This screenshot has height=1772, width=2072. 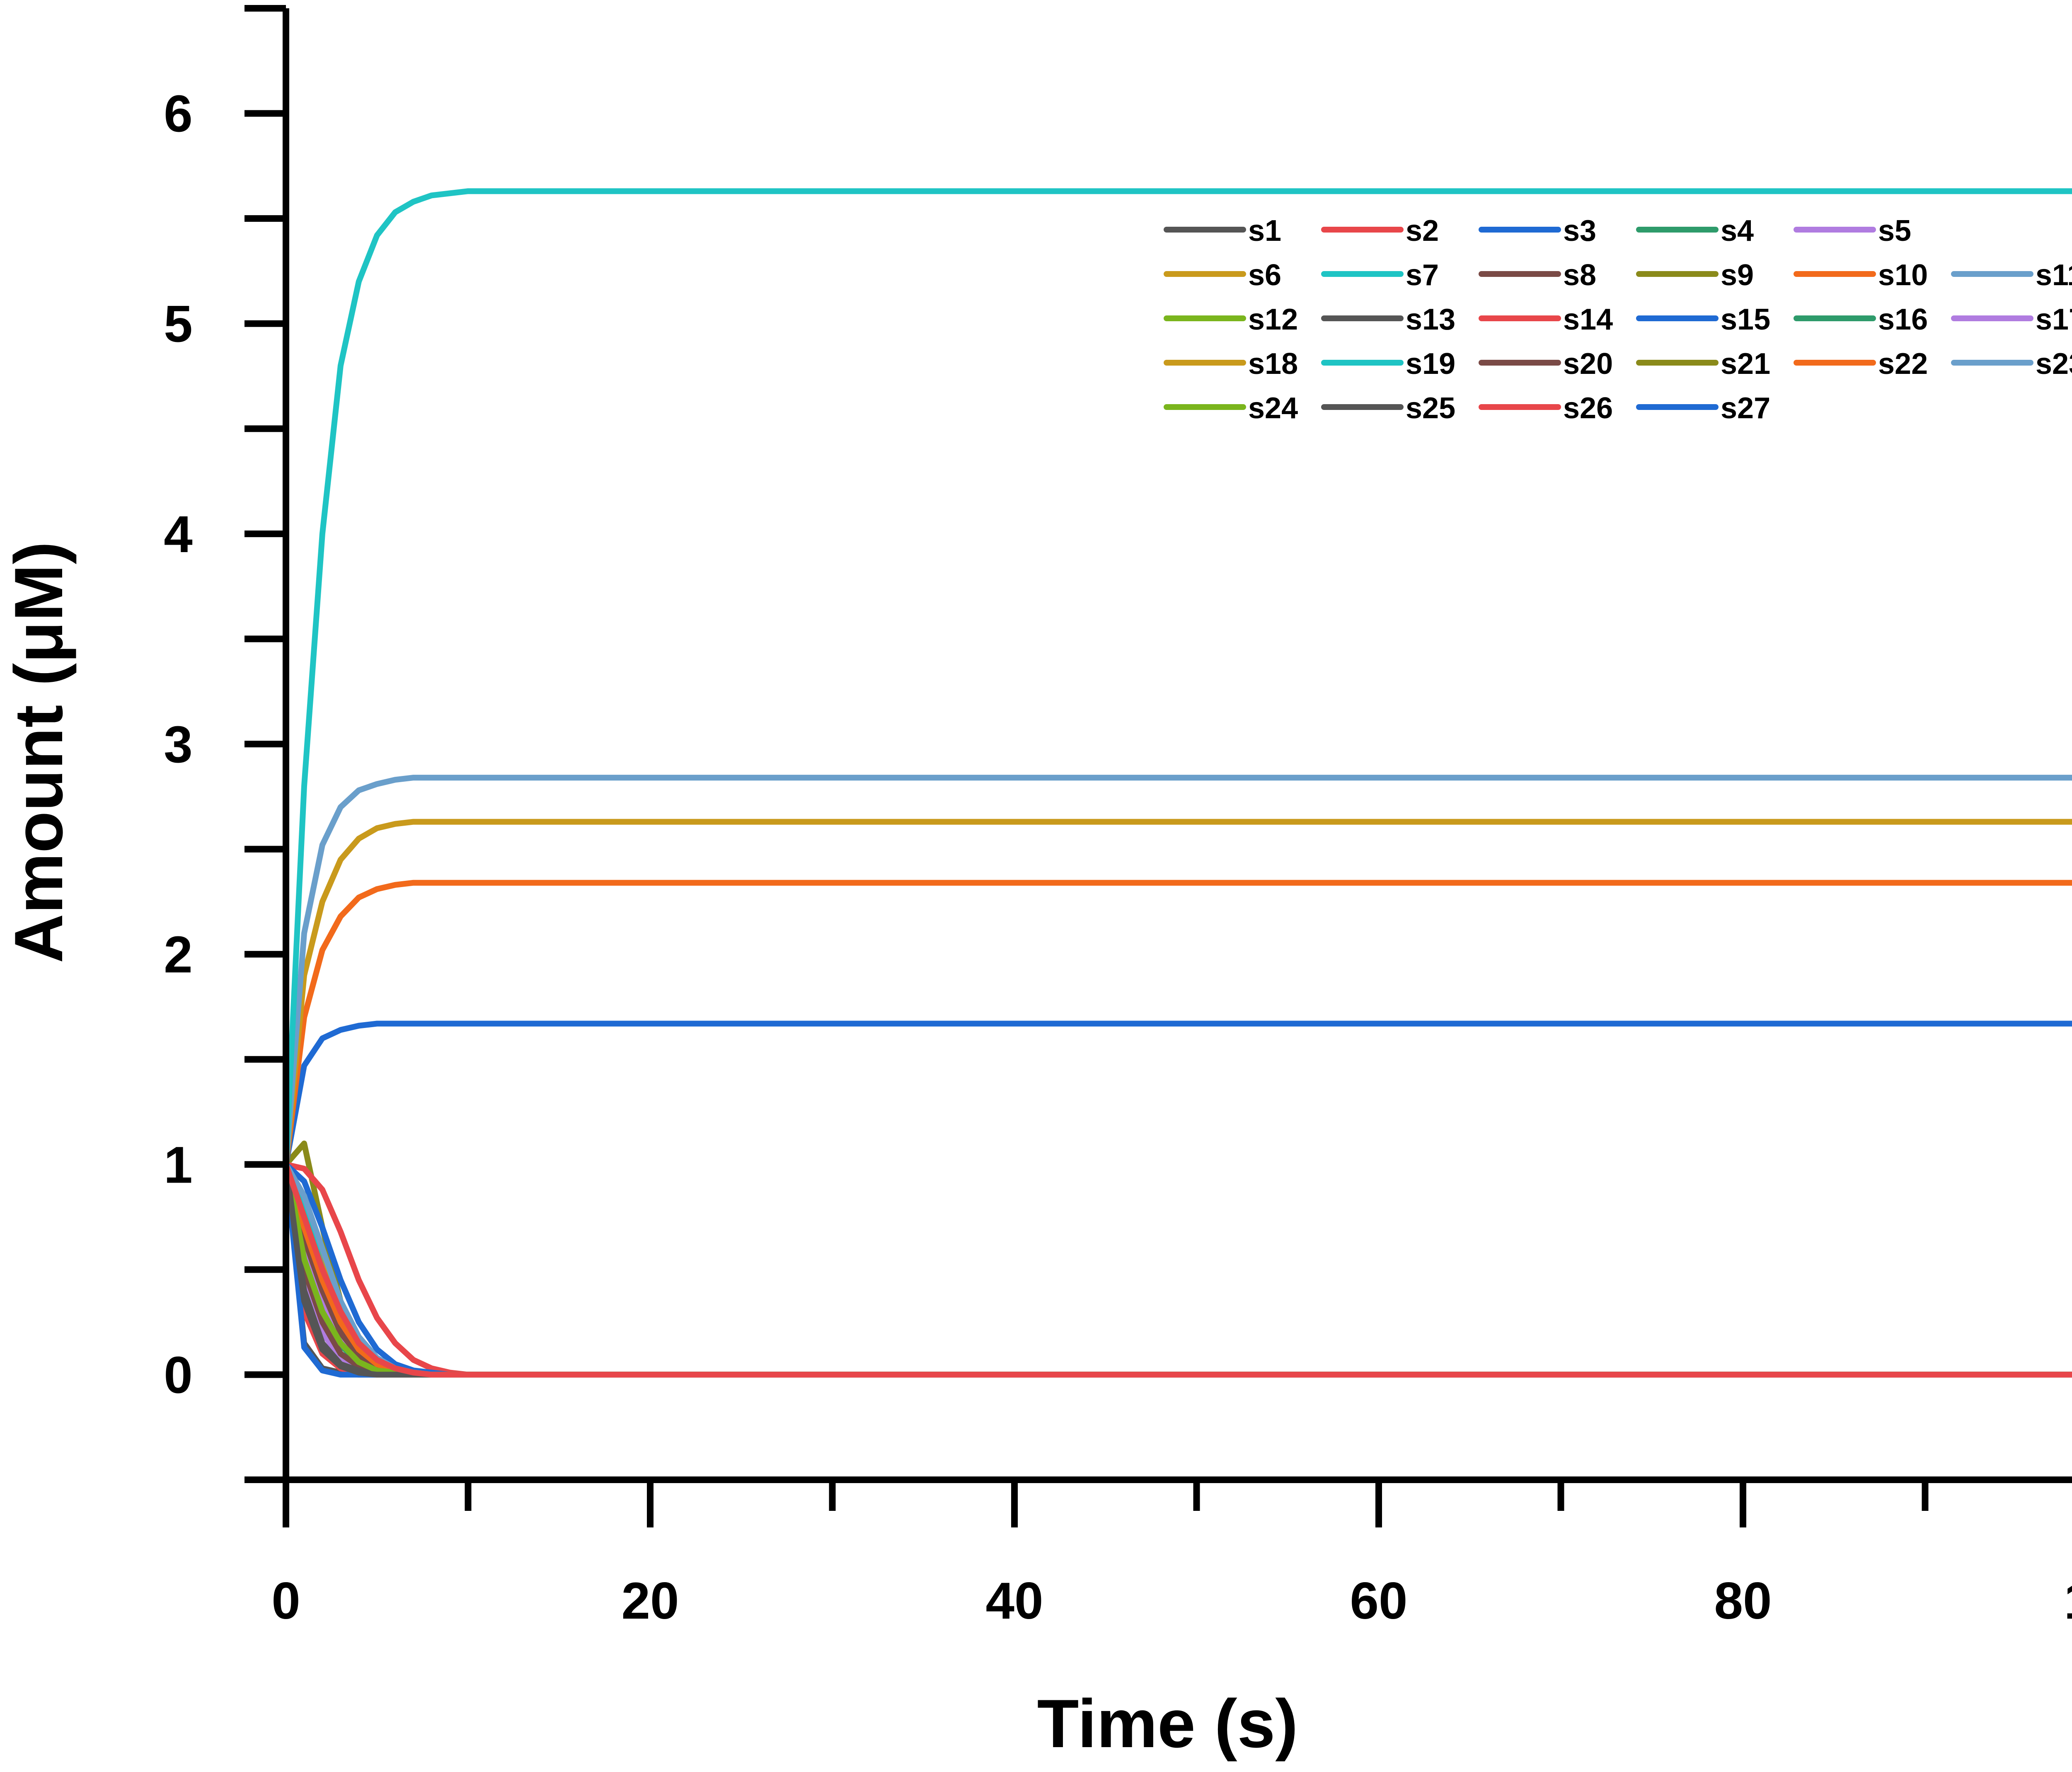 I want to click on series-line-s3, so click(x=1177, y=1269).